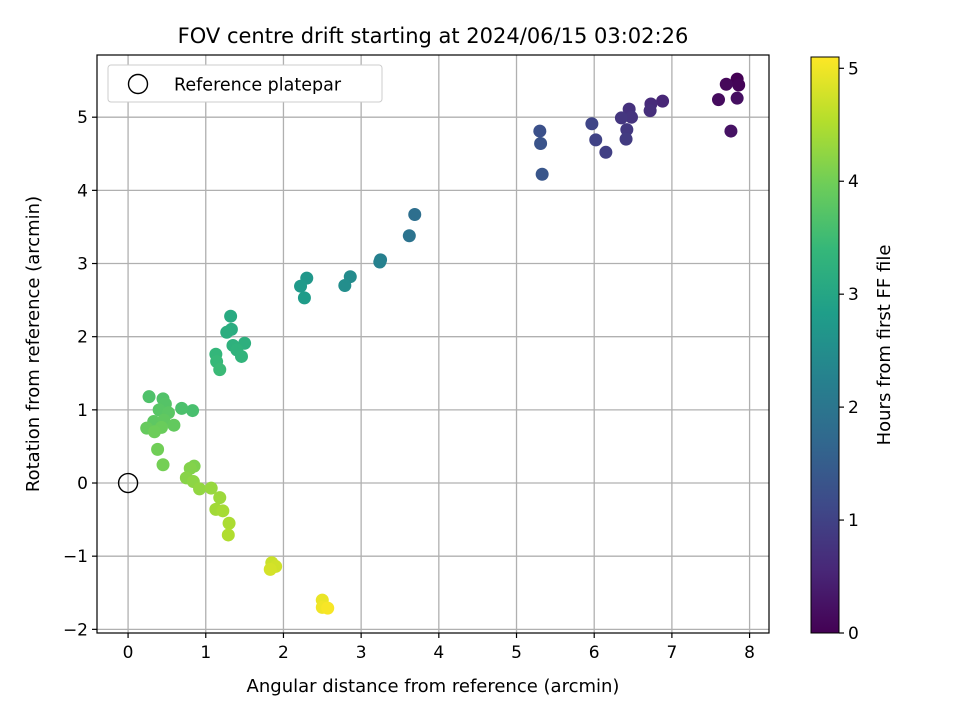  I want to click on colorbar-tick-label: 5, so click(853, 69).